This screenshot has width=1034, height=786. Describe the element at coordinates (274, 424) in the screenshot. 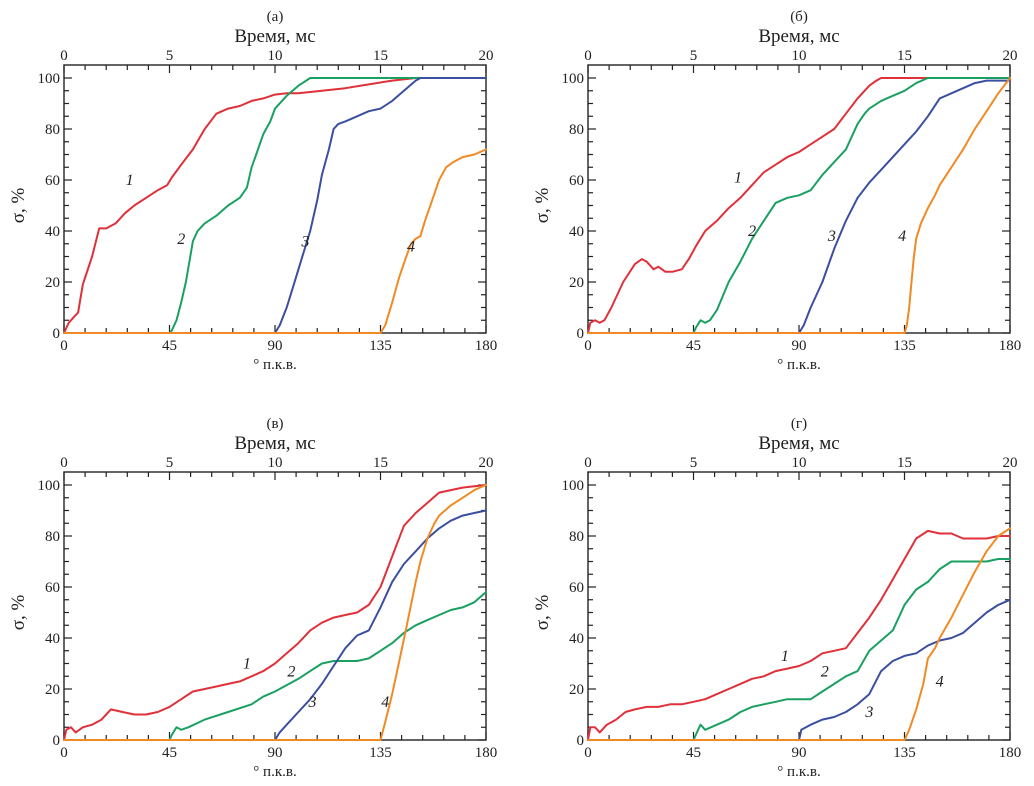

I see `panel-title: (в)` at that location.